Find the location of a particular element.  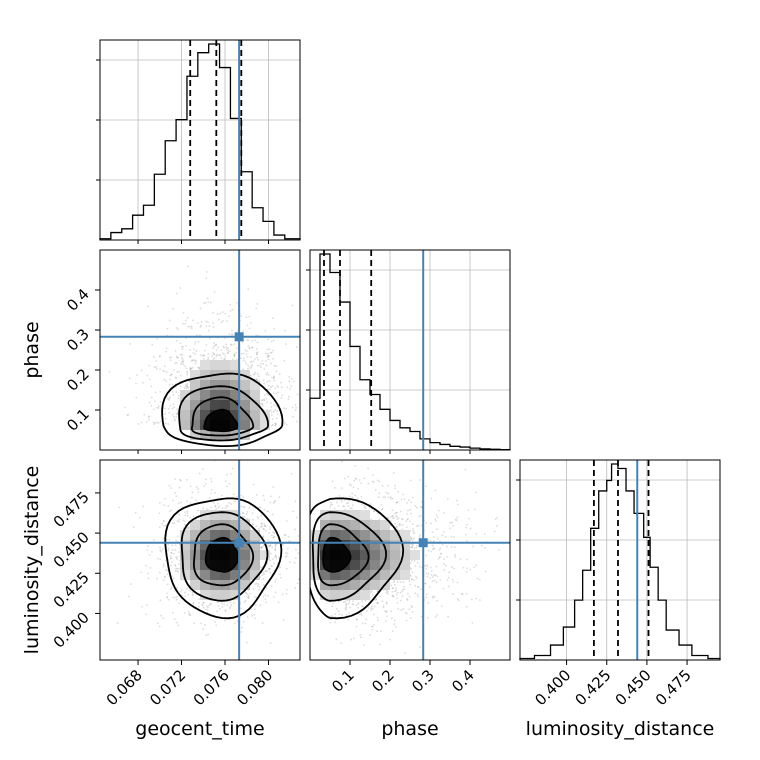

truth-marker-geocent_time-vs-phase is located at coordinates (239, 337).